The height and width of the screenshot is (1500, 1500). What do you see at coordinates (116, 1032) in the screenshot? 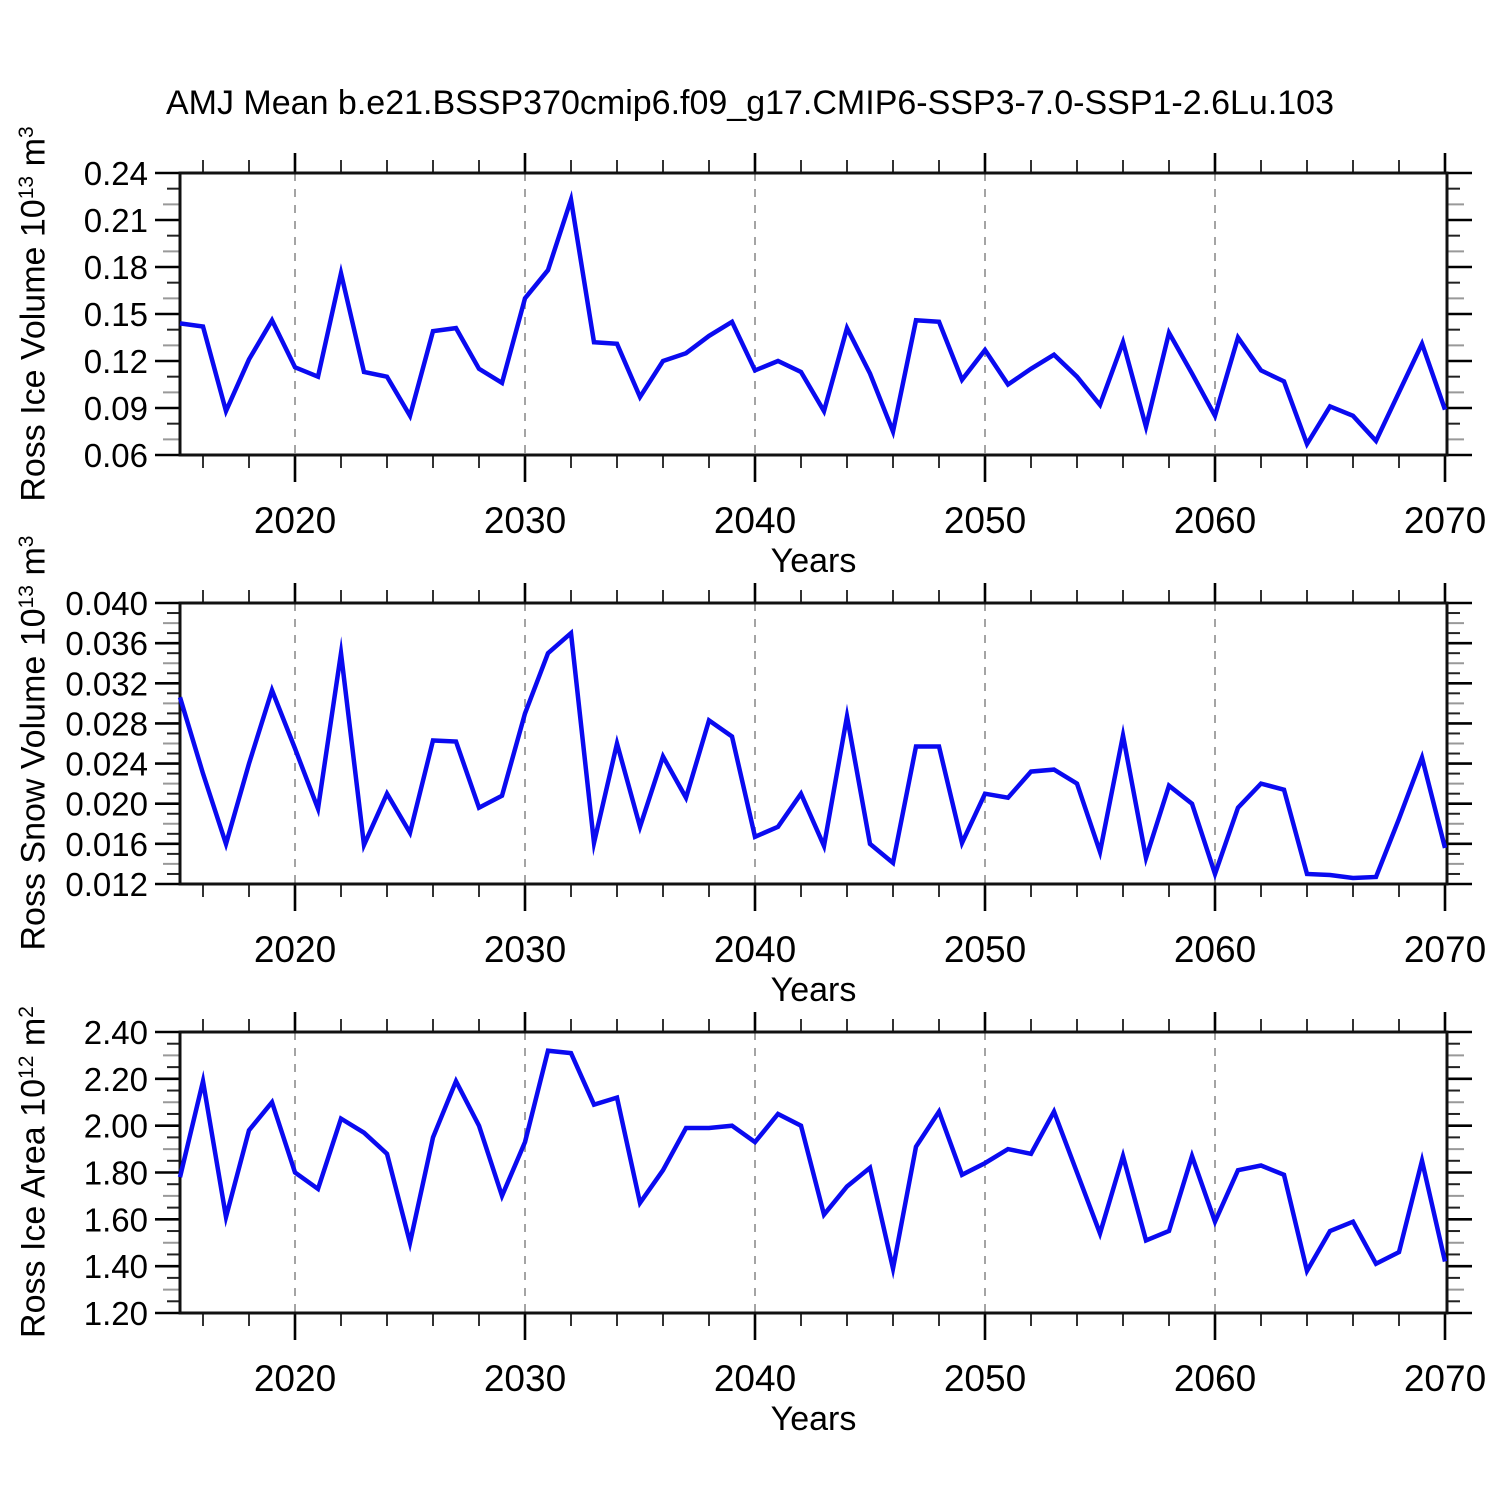
I see `y-tick-label: 2.40` at bounding box center [116, 1032].